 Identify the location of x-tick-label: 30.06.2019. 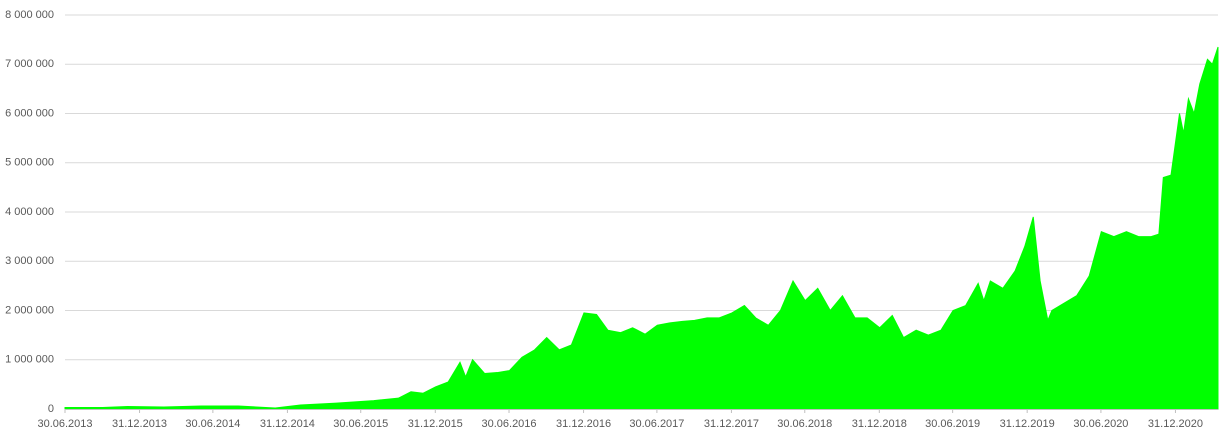
(952, 424).